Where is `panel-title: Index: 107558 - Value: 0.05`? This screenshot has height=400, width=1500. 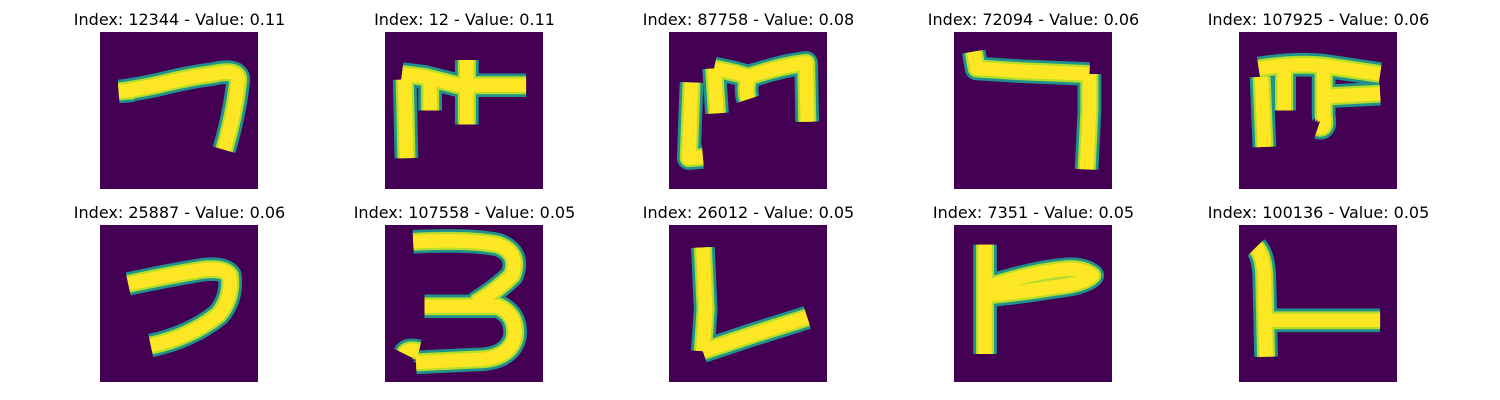 panel-title: Index: 107558 - Value: 0.05 is located at coordinates (464, 212).